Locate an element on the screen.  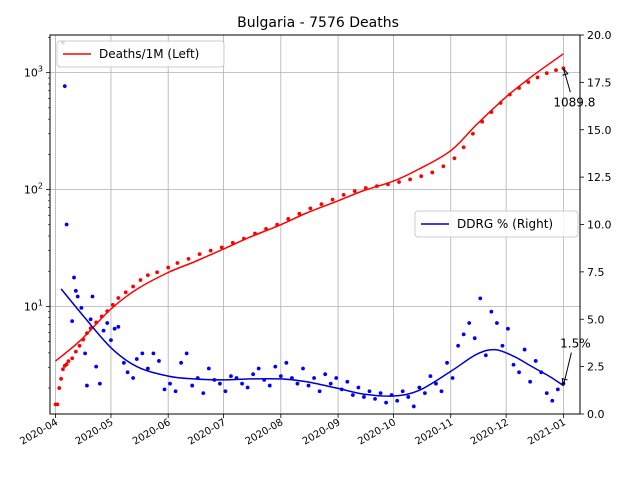
annotation-arrow-ddrg is located at coordinates (567, 369).